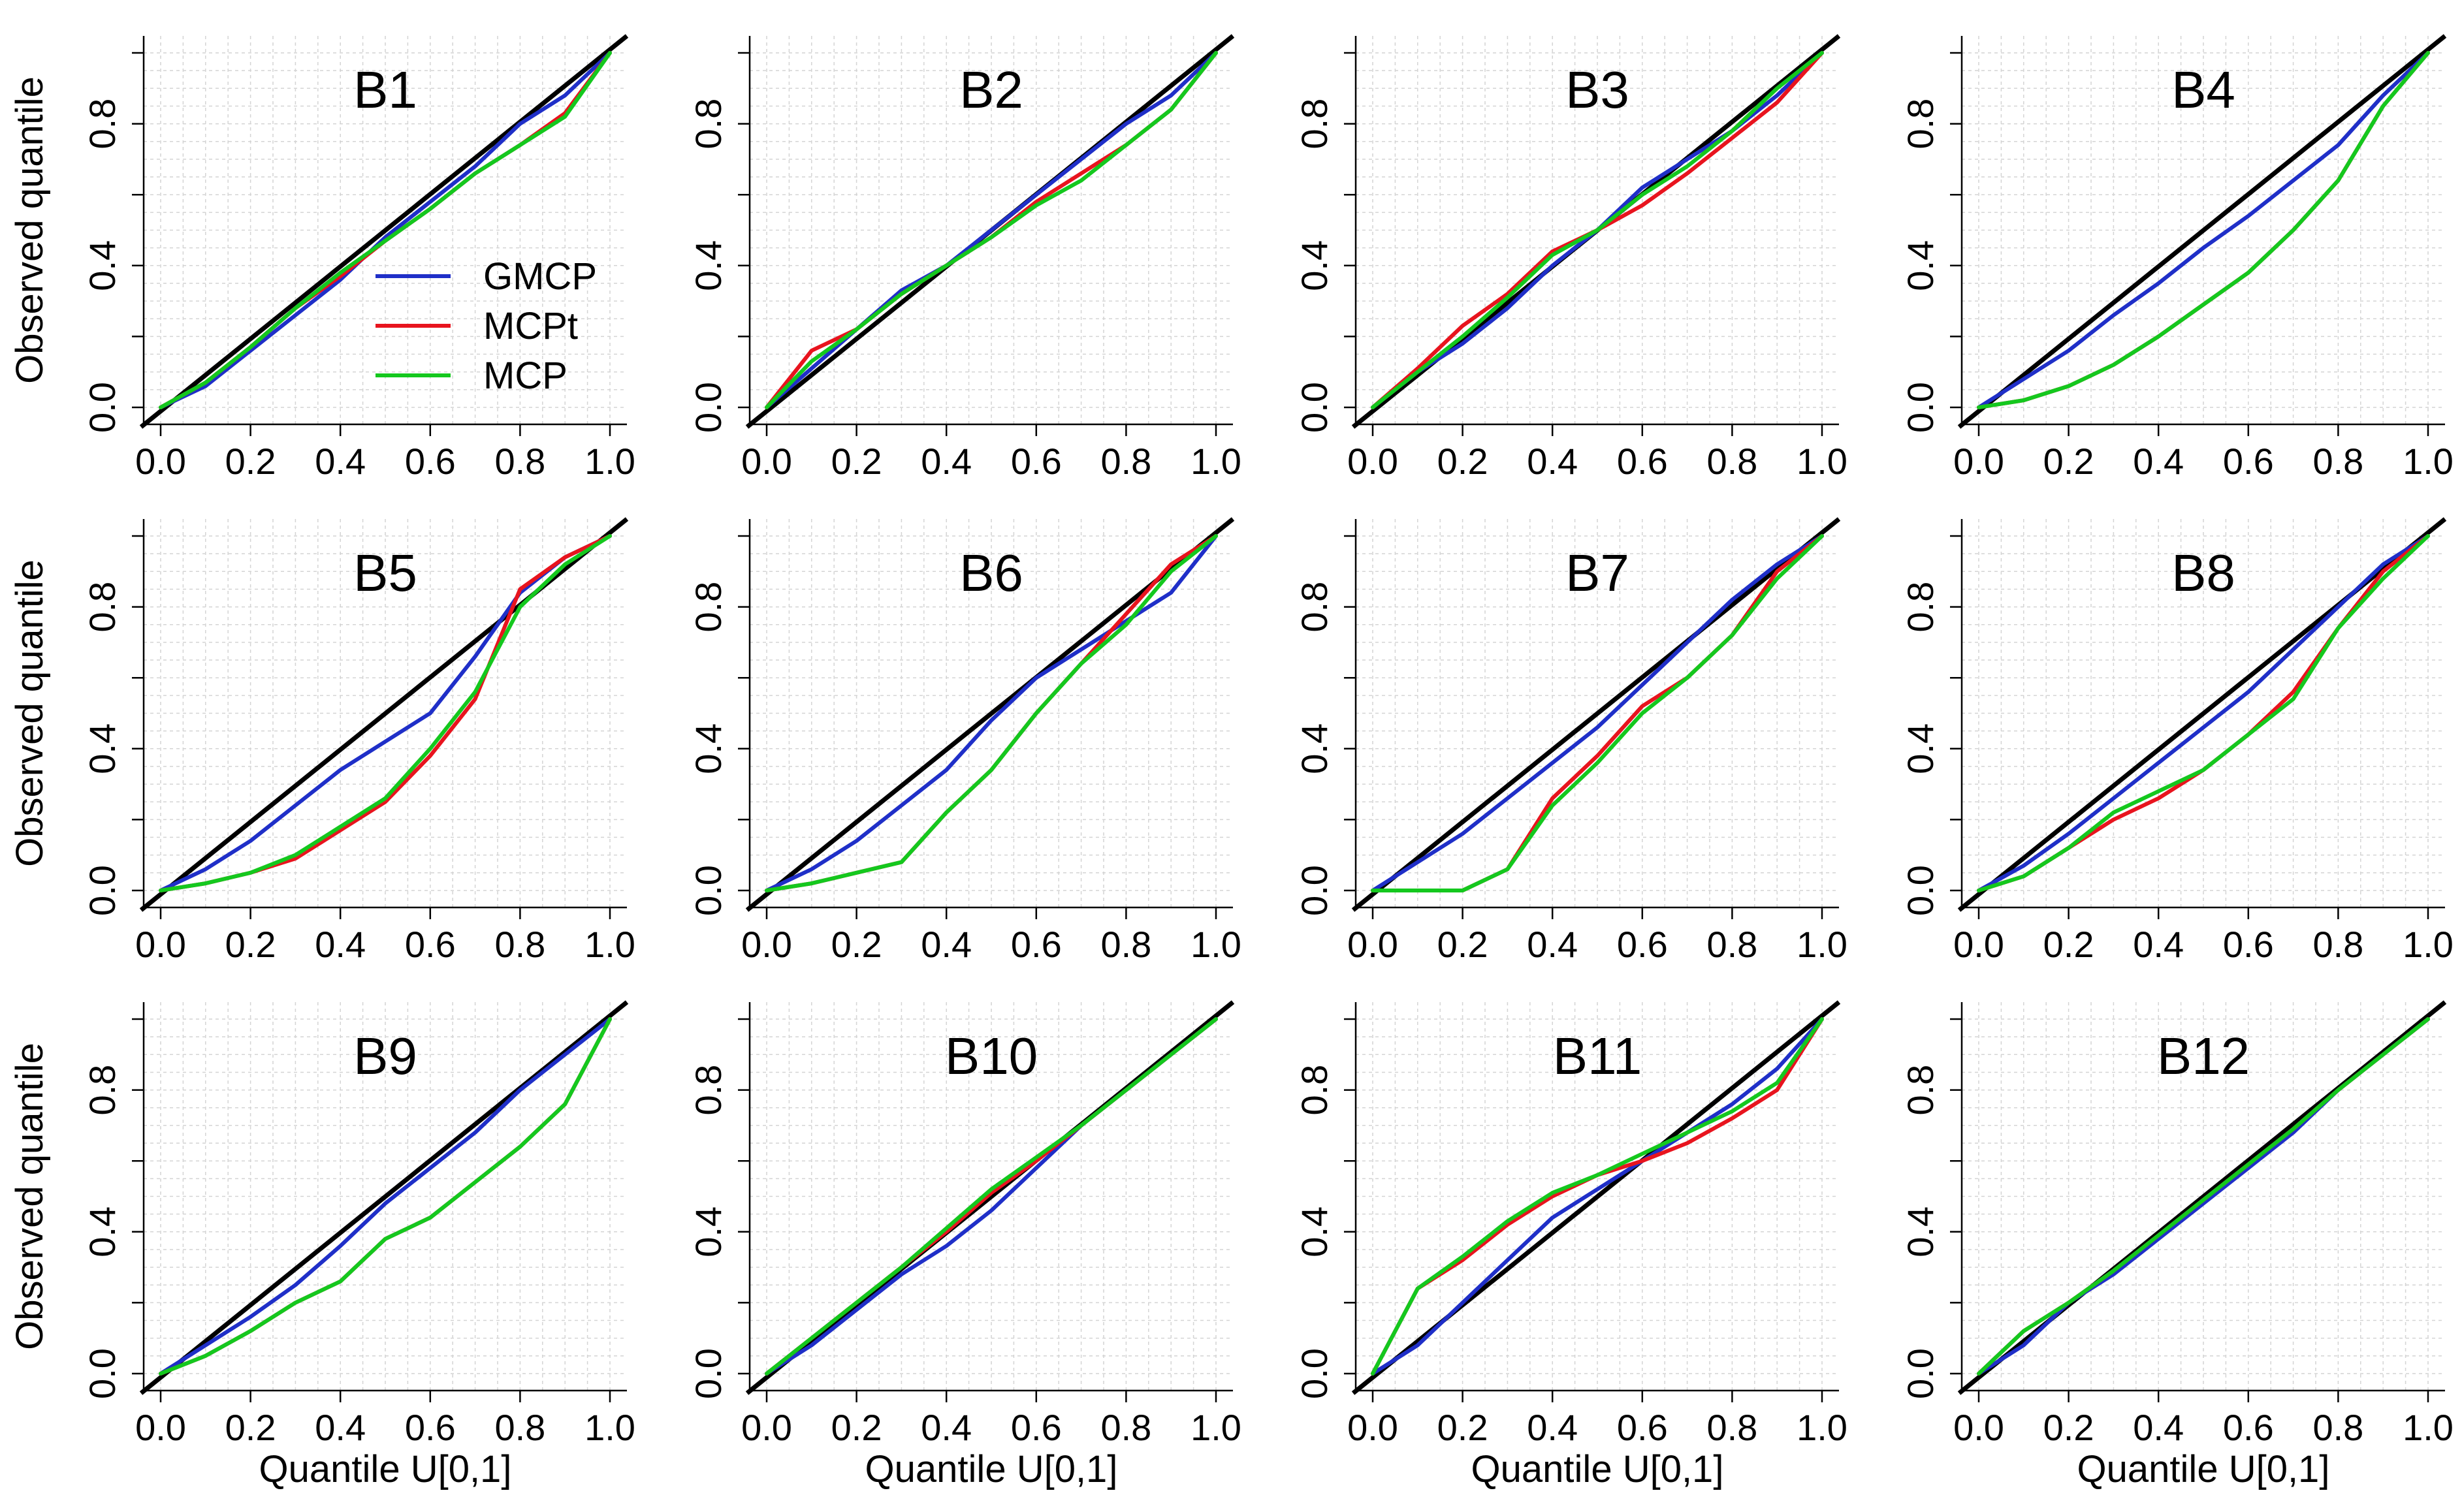  I want to click on panel-title: B3, so click(1597, 90).